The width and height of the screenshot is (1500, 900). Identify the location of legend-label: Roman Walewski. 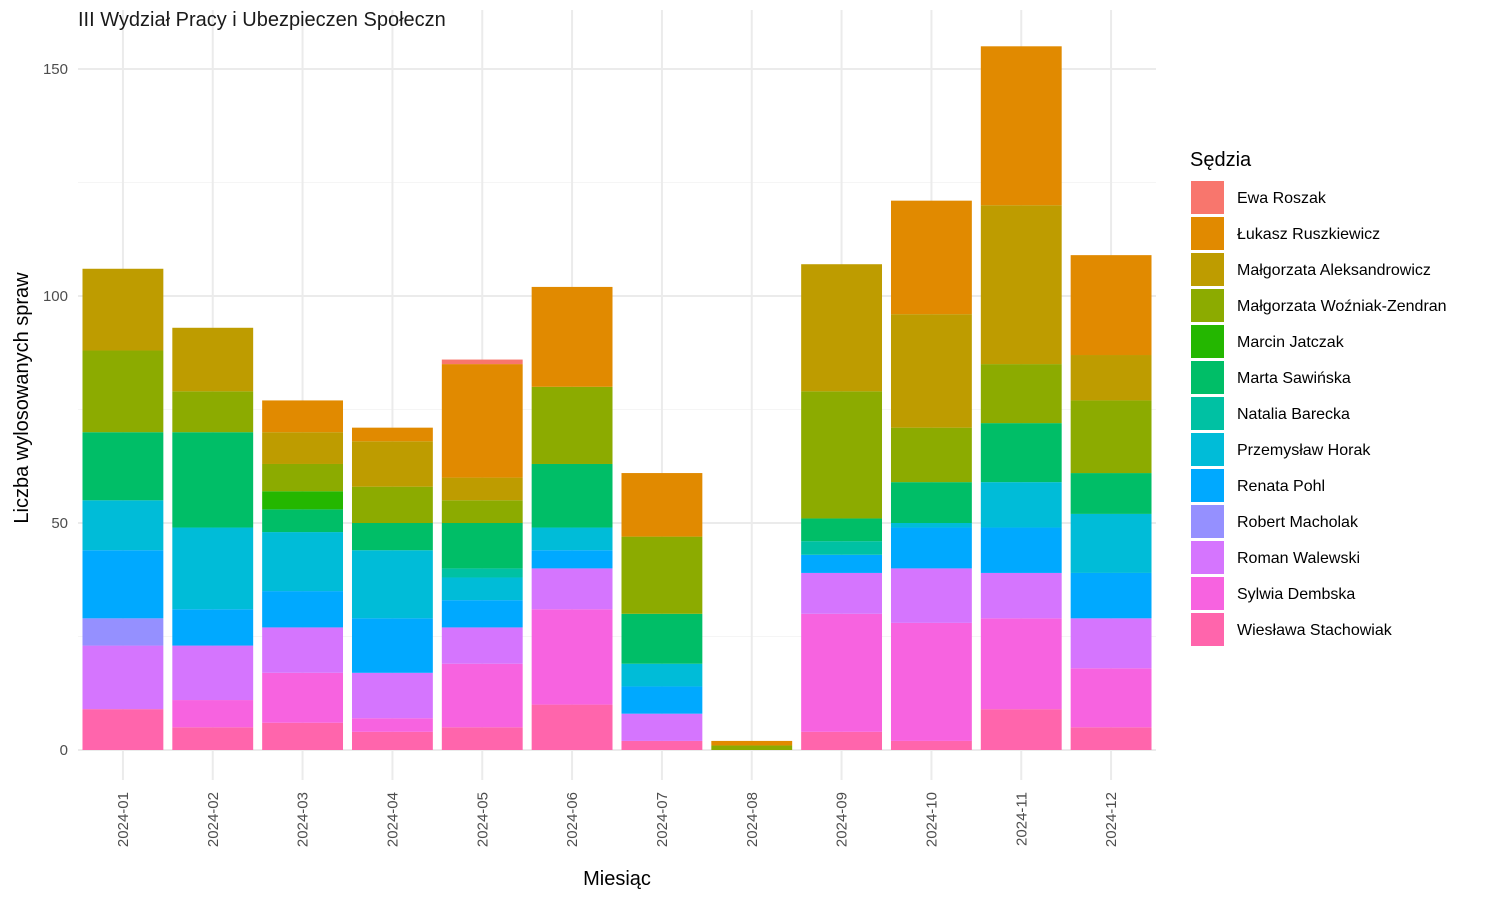
(1298, 558).